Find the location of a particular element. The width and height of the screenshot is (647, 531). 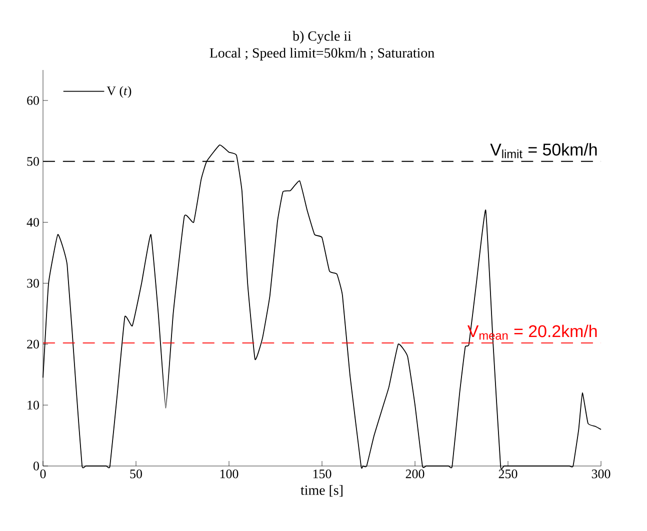

x-tick-label: 250 is located at coordinates (508, 474).